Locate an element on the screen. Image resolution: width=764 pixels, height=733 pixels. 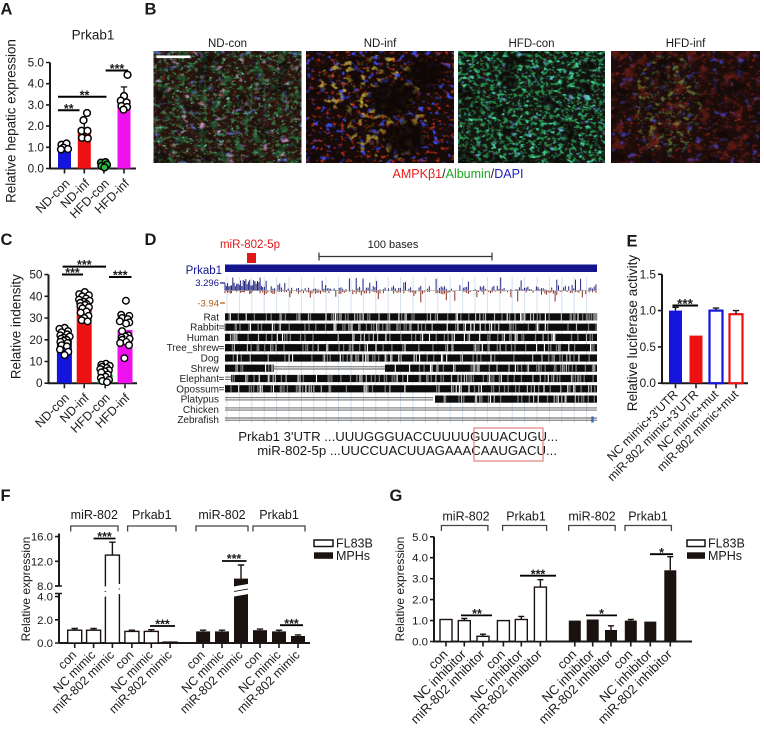
svg-text: 50 is located at coordinates (36, 275).